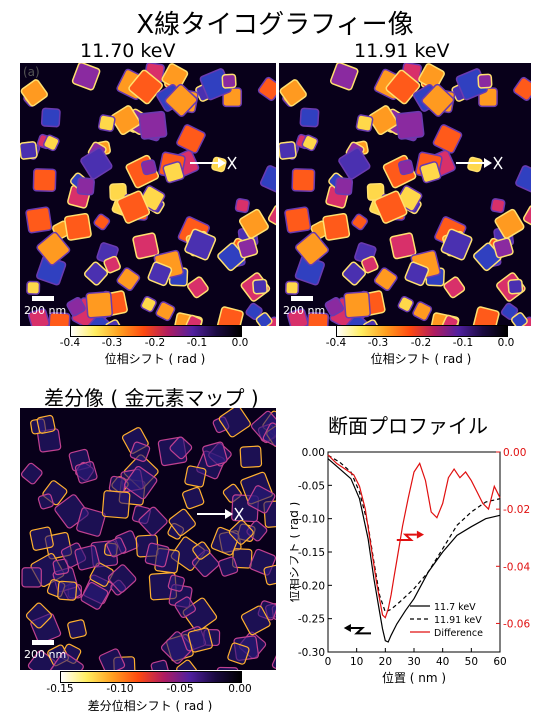 Image resolution: width=550 pixels, height=720 pixels. Describe the element at coordinates (31, 72) in the screenshot. I see `panel-label-a: (a)` at that location.